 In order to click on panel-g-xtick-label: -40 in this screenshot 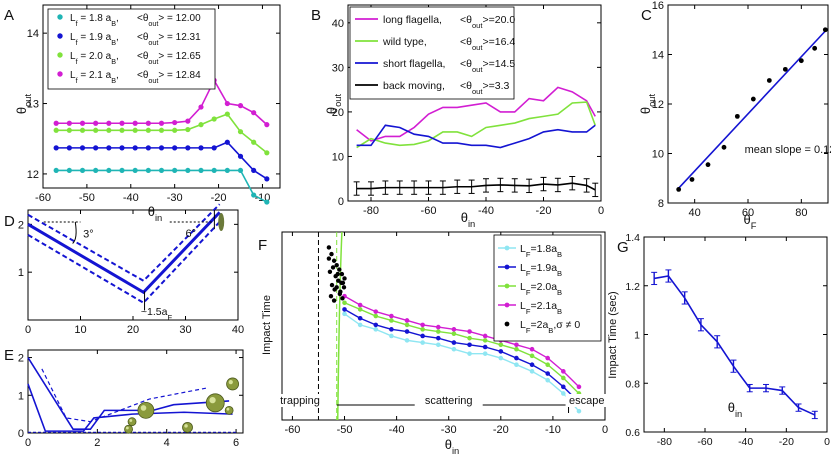, I will do `click(745, 442)`.